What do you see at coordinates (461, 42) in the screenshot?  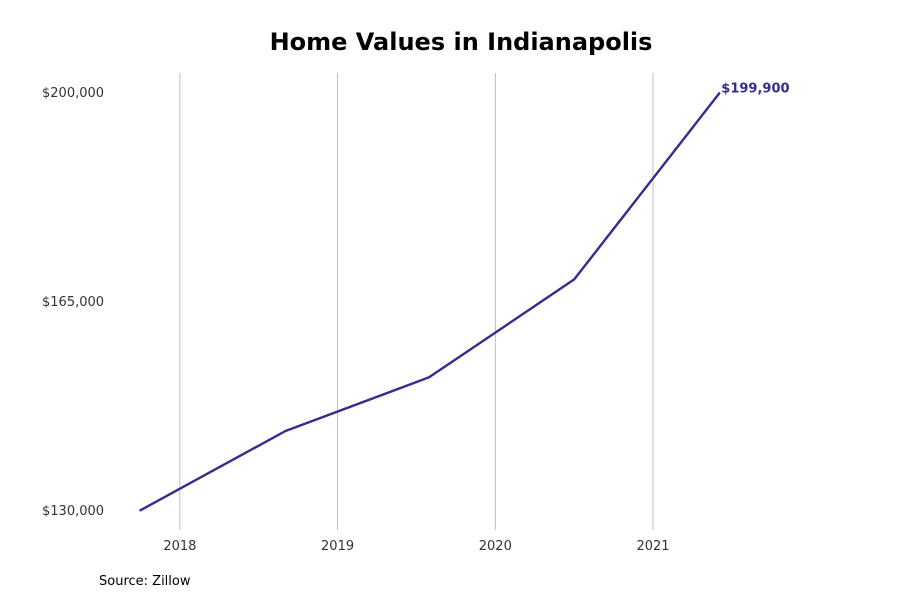 I see `chart-title: Home Values in Indianapolis` at bounding box center [461, 42].